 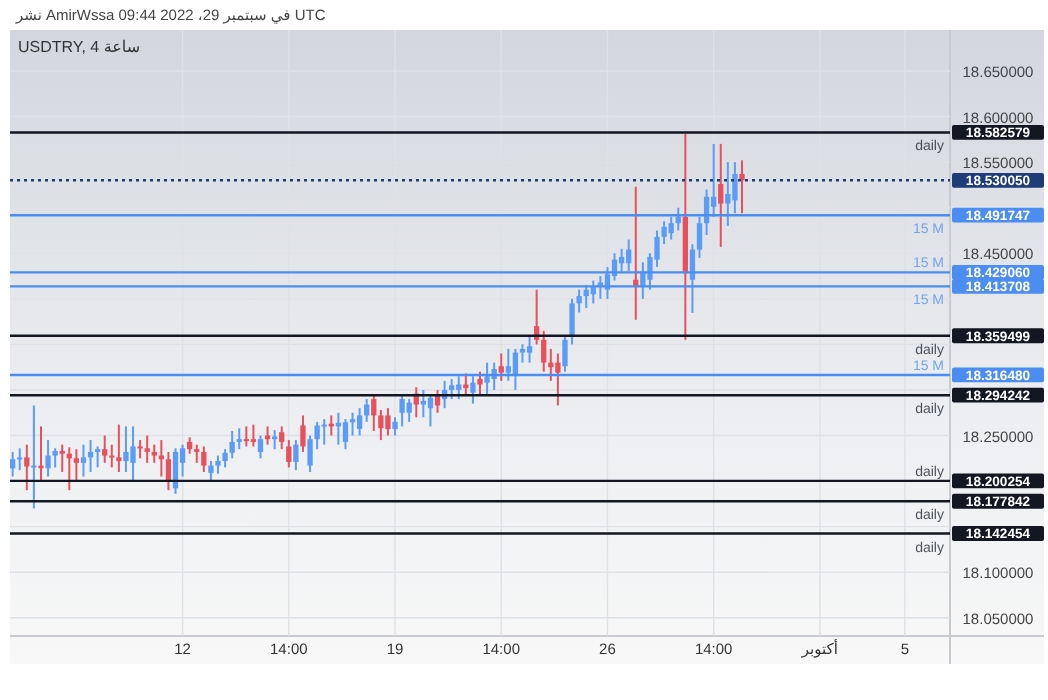 What do you see at coordinates (79, 47) in the screenshot?
I see `text: USDTRY, 4 ساعة` at bounding box center [79, 47].